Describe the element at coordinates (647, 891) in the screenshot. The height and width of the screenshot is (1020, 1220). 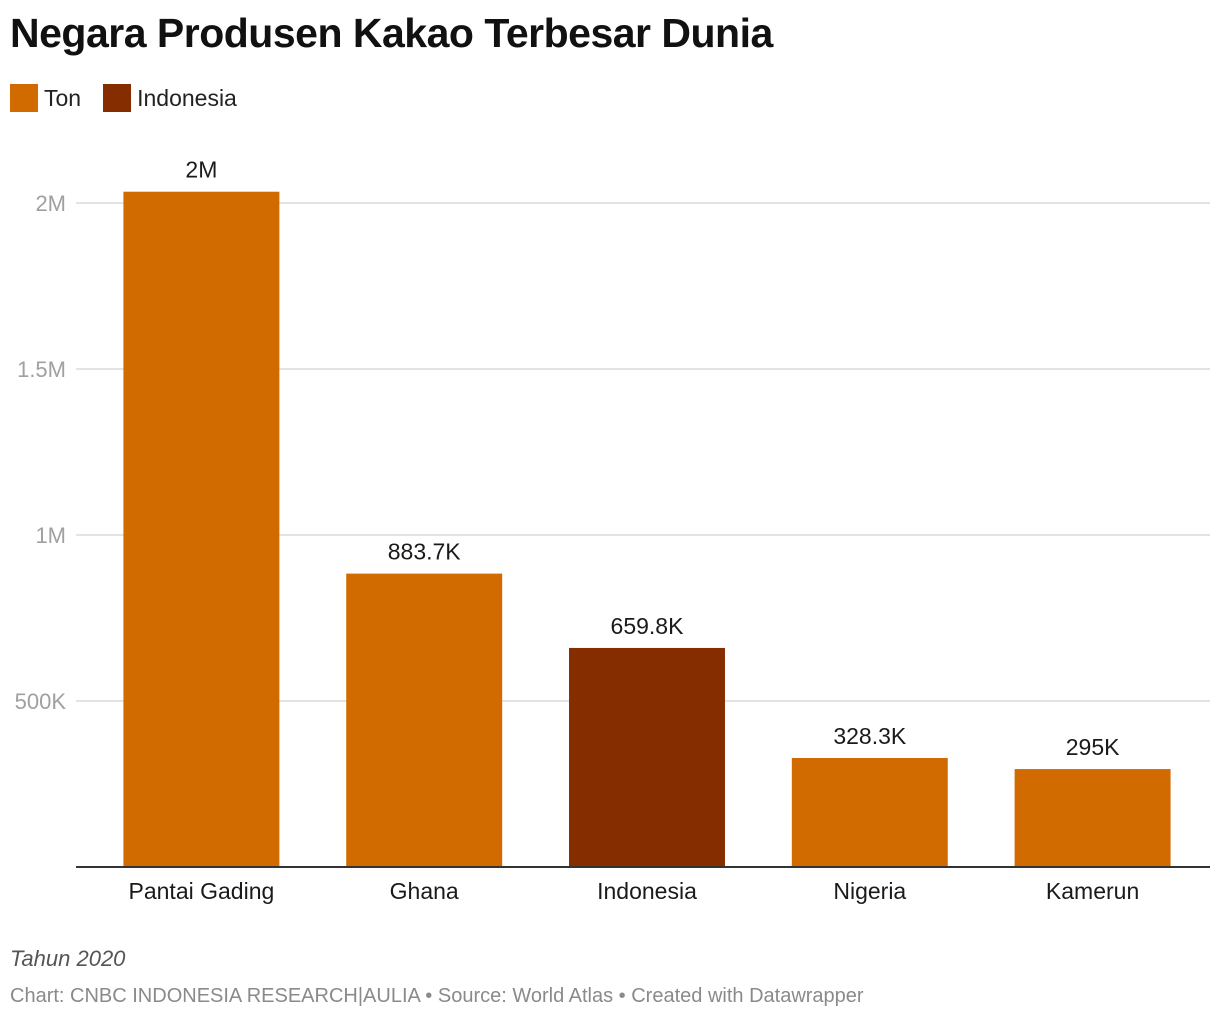
I see `x-tick-label-2: Indonesia` at that location.